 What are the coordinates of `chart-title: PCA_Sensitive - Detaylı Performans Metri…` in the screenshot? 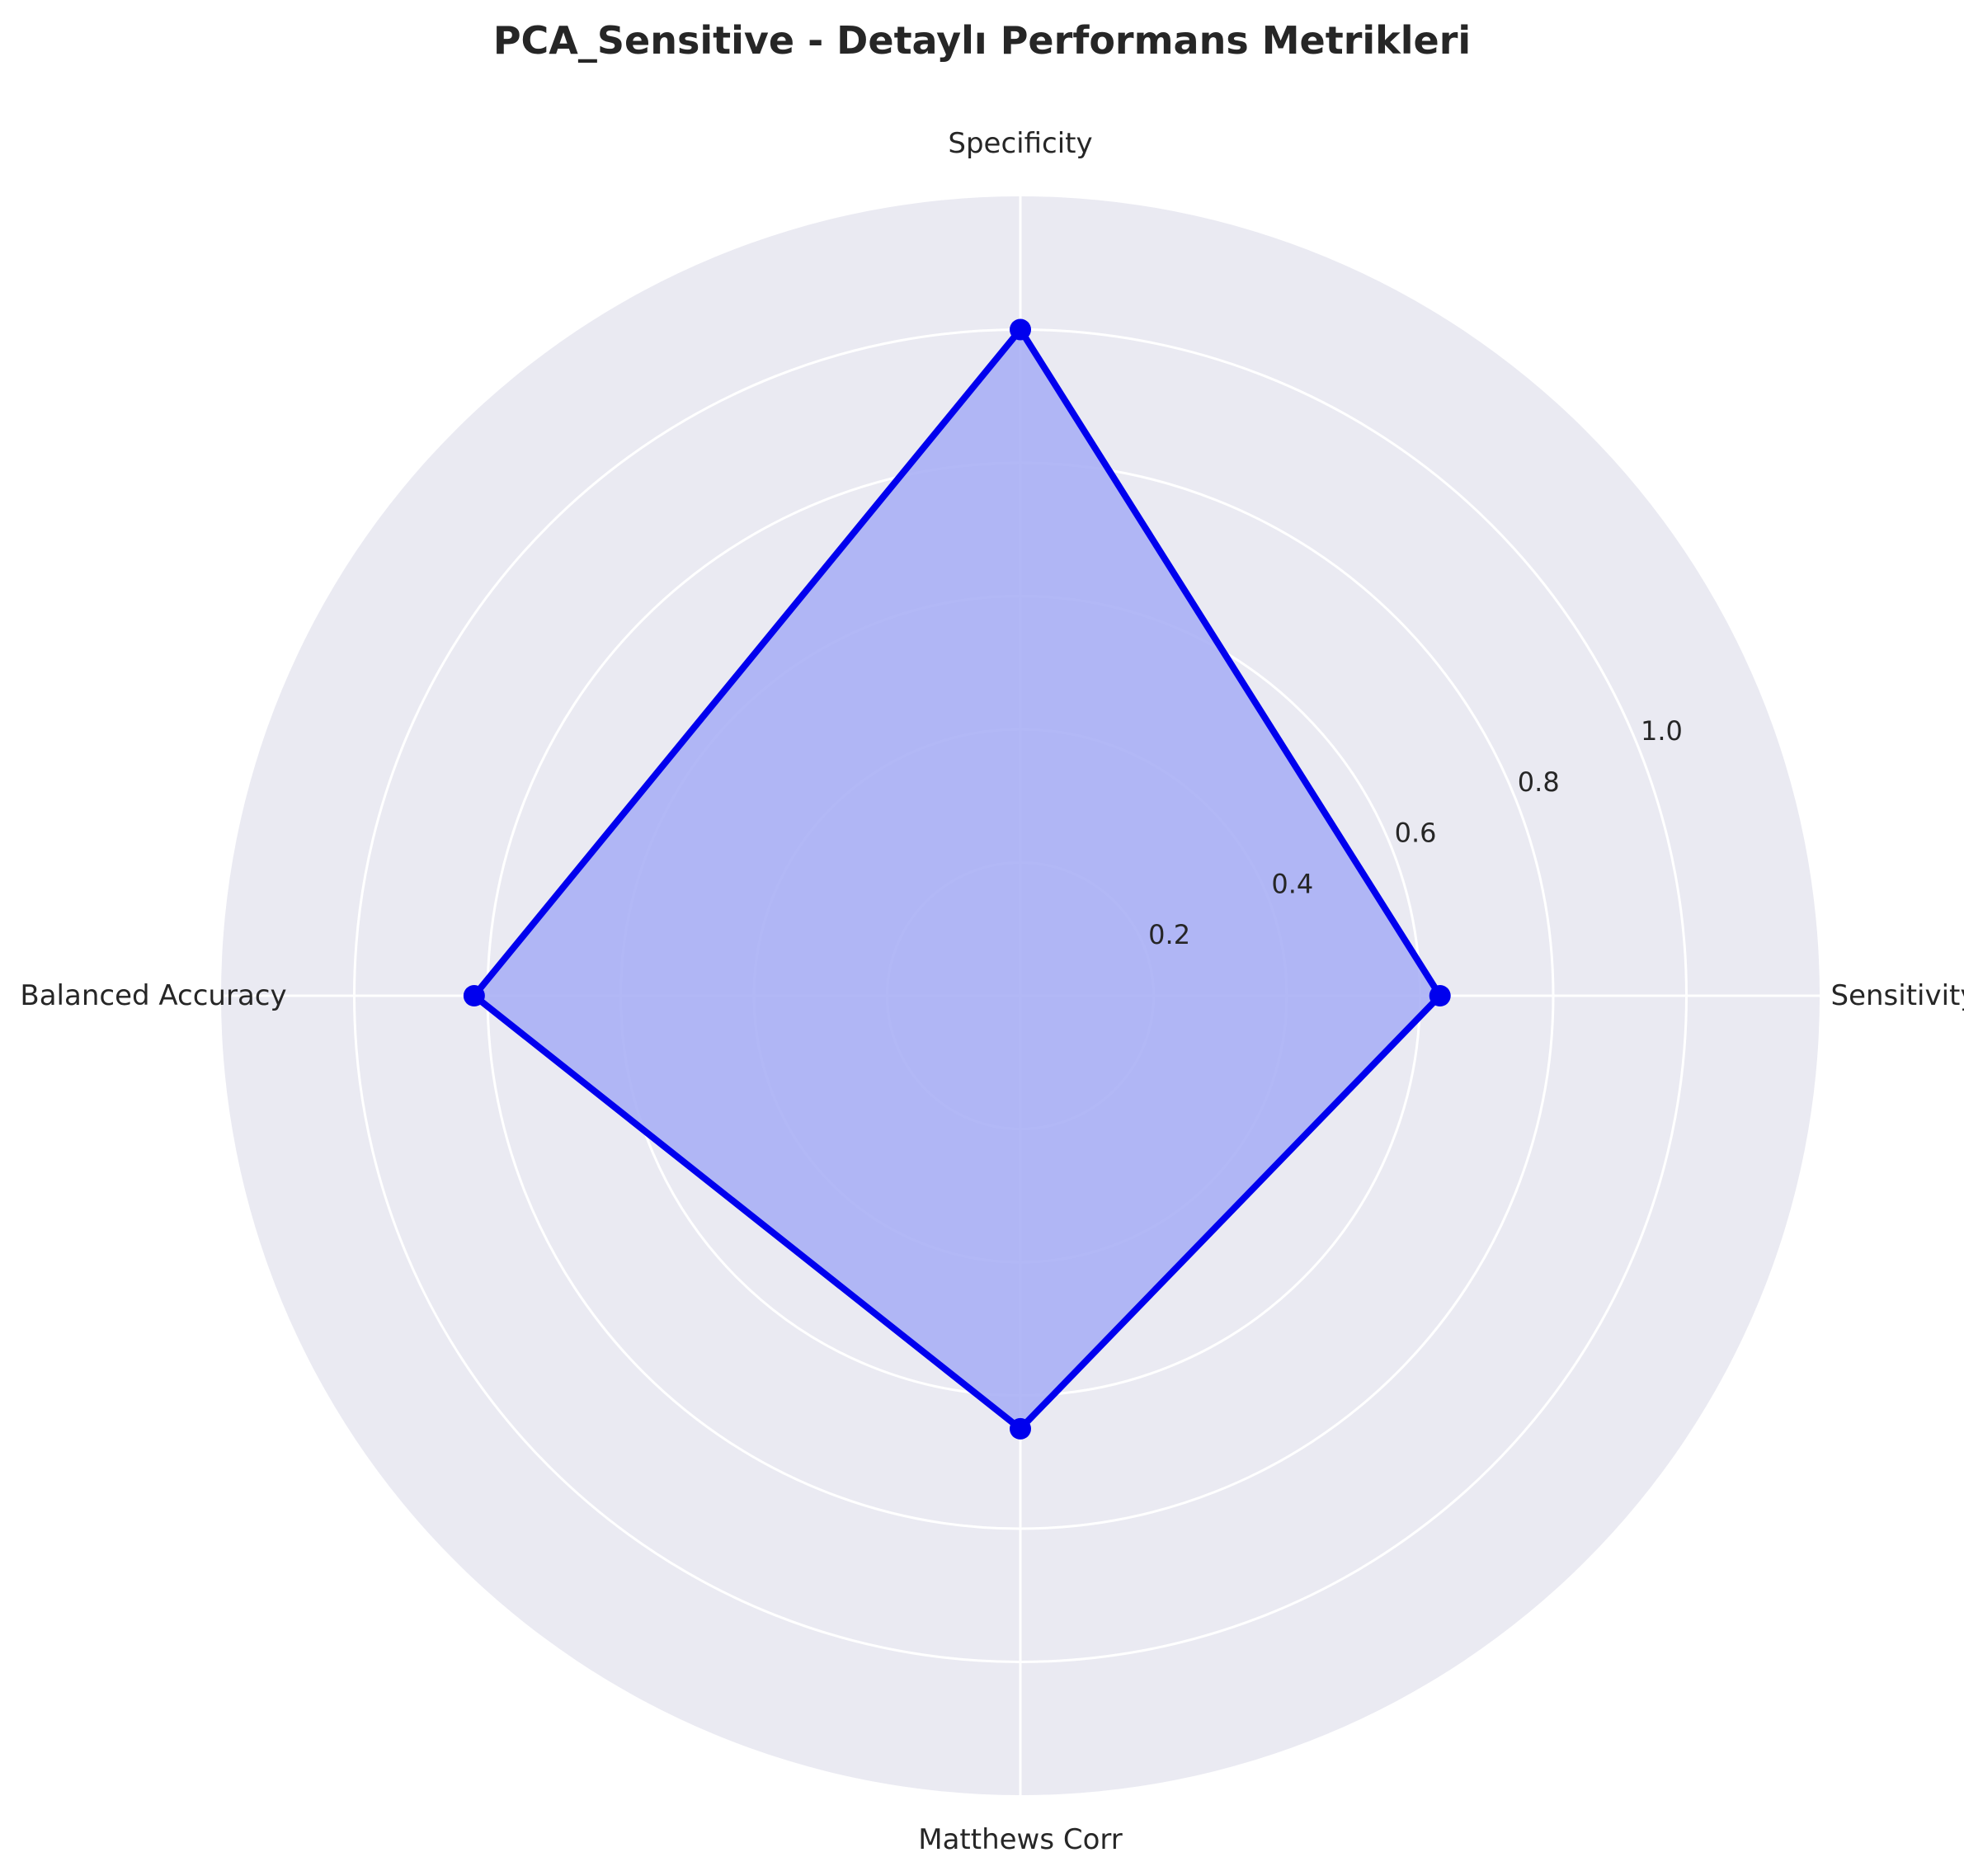 It's located at (982, 40).